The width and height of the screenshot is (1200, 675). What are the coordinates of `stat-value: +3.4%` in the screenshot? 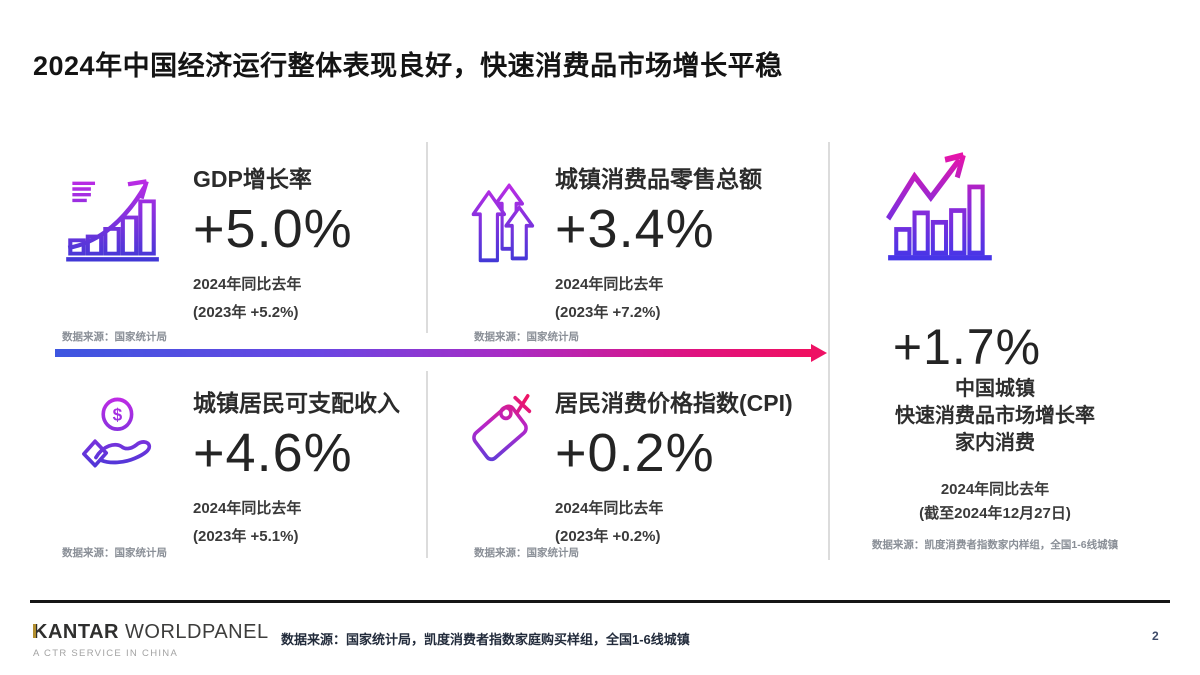 It's located at (635, 229).